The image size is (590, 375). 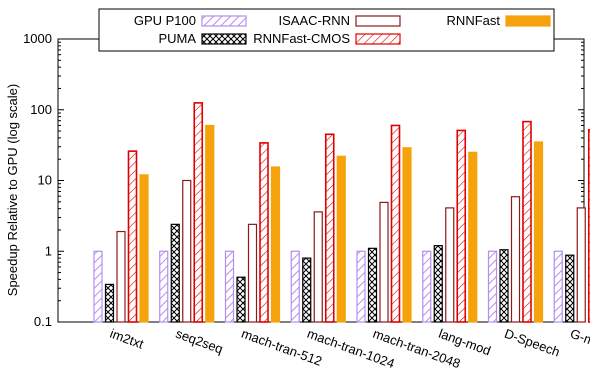 I want to click on legend-label: RNNFast, so click(x=474, y=20).